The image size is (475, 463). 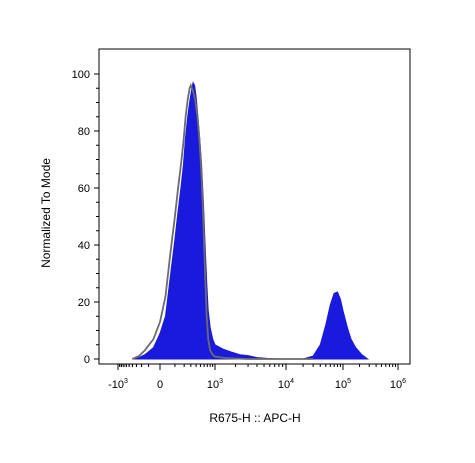 What do you see at coordinates (84, 189) in the screenshot?
I see `y-tick-label: 60` at bounding box center [84, 189].